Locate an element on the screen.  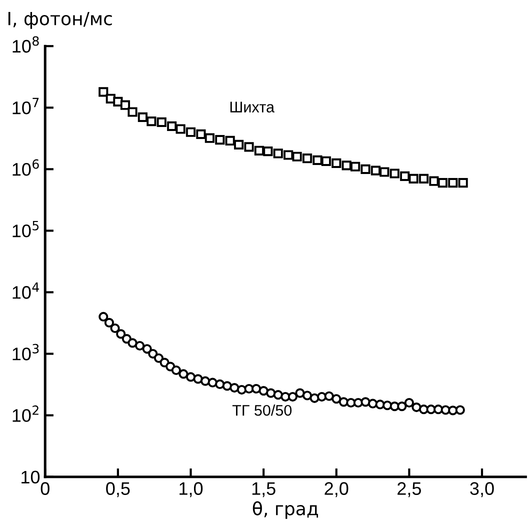
x-axis-title: θ, град is located at coordinates (285, 510).